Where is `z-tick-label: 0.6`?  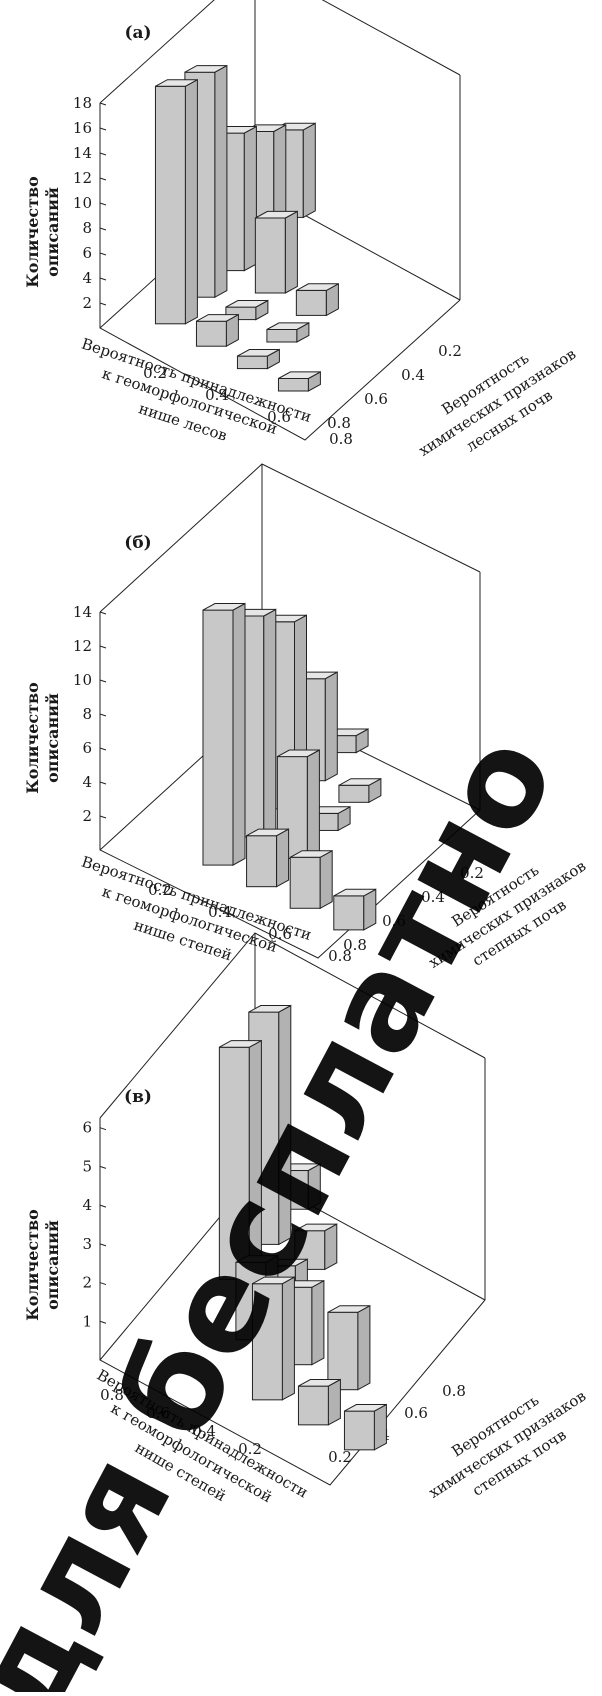
z-tick-label: 0.6 is located at coordinates (394, 921).